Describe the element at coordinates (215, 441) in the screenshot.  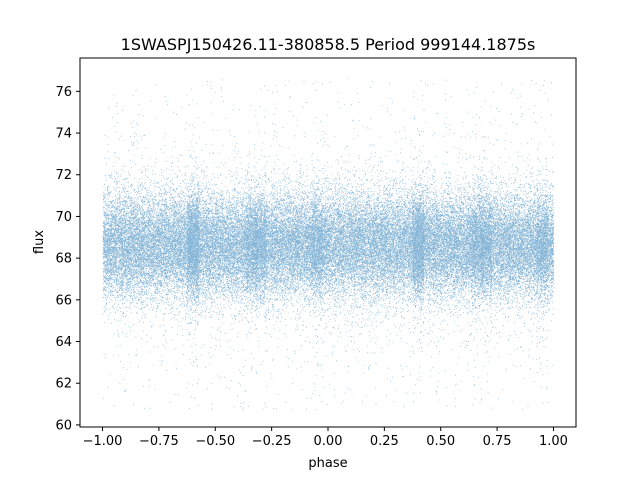
I see `x-tick-label: −0.50` at that location.